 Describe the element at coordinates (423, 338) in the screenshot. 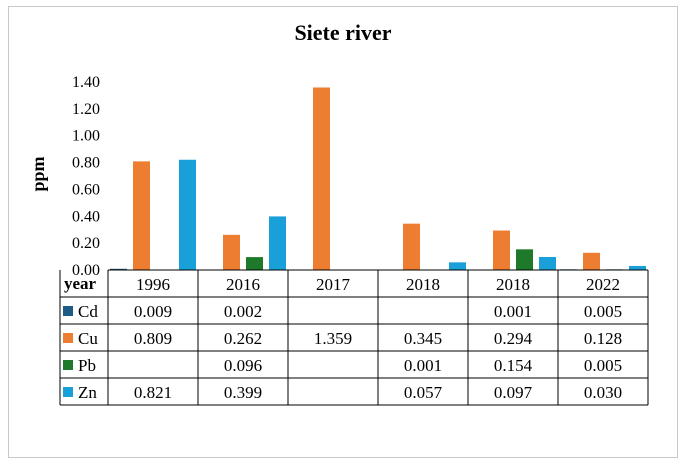

I see `data-cell: 0.345` at that location.